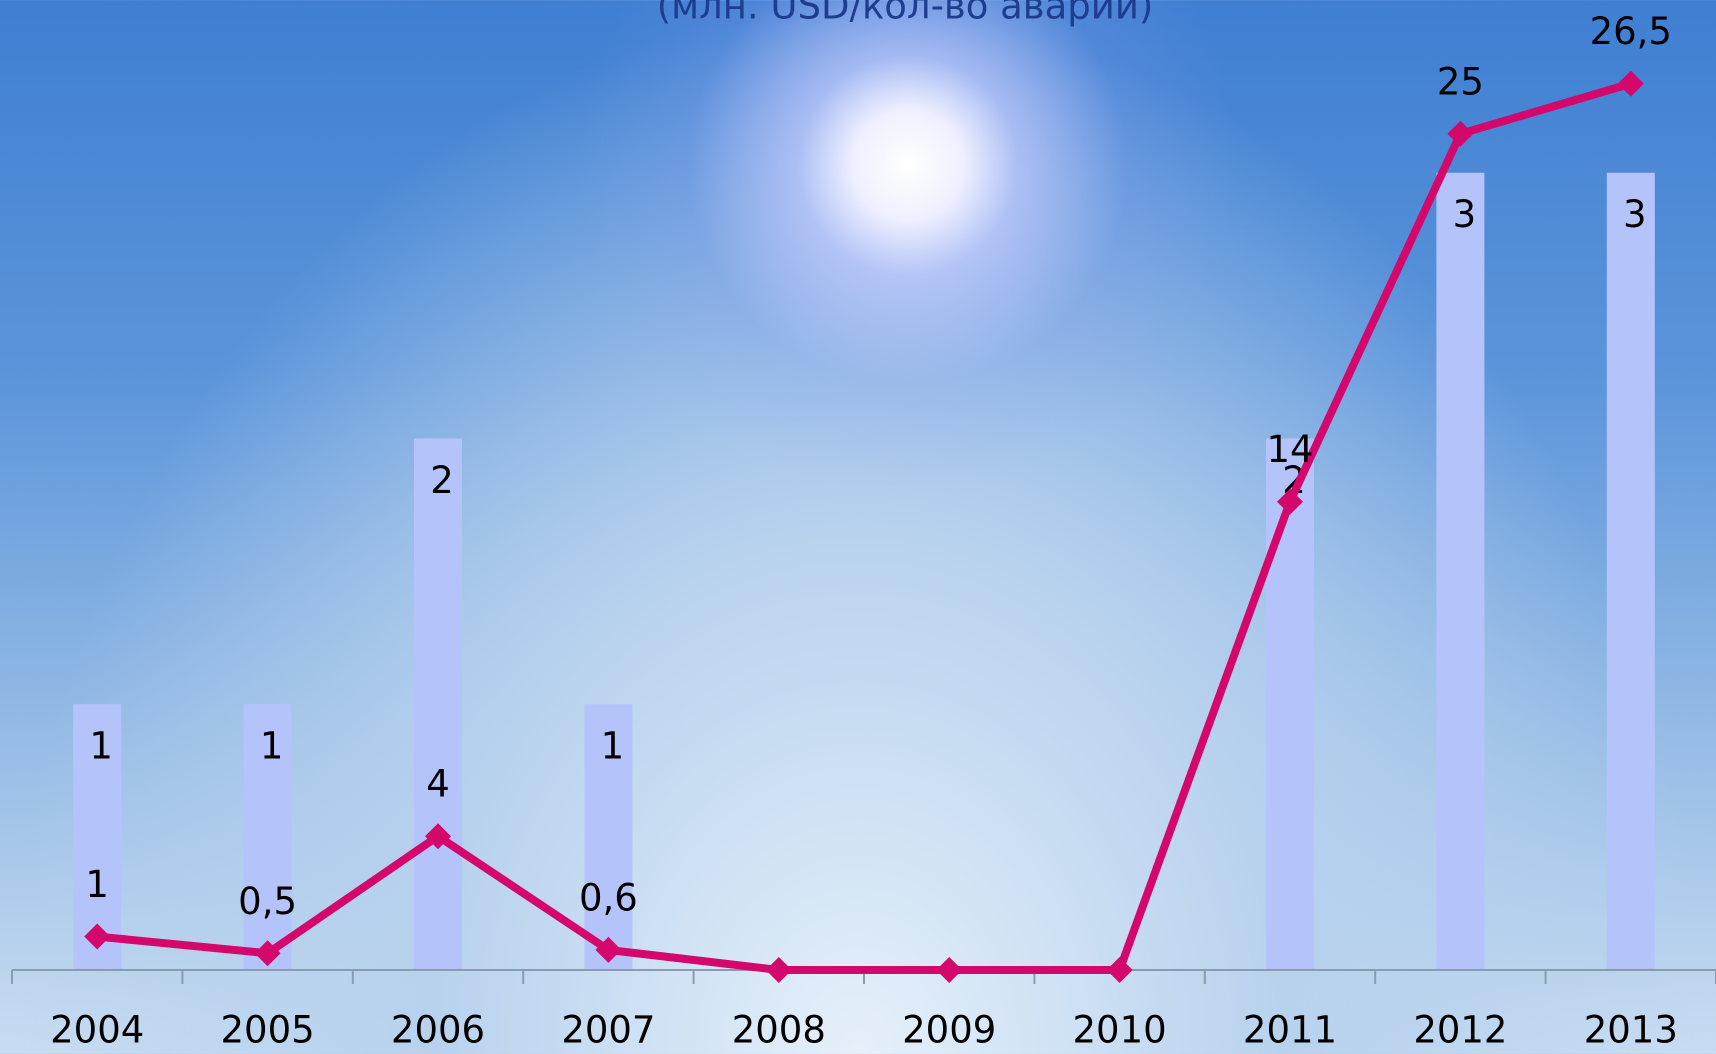 This screenshot has width=1716, height=1054. Describe the element at coordinates (949, 1030) in the screenshot. I see `x-tick-label: 2009` at that location.